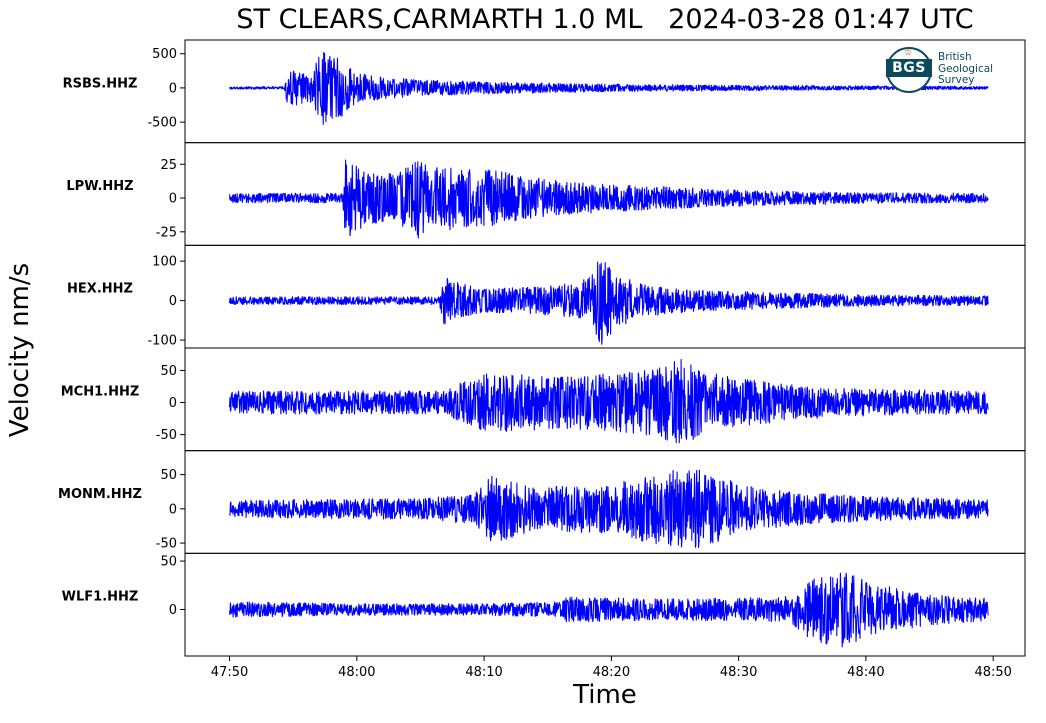  I want to click on x-axis-label: Time, so click(605, 695).